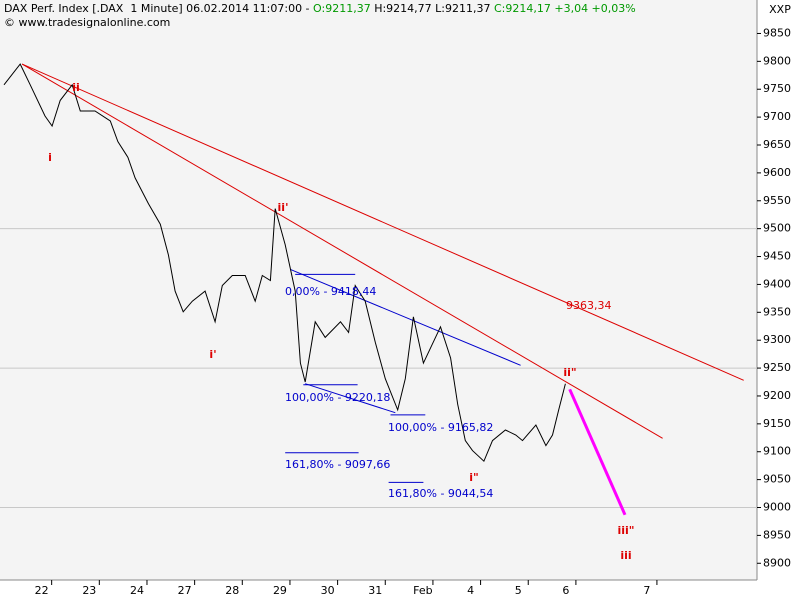  What do you see at coordinates (625, 555) in the screenshot?
I see `wave-label: iii` at bounding box center [625, 555].